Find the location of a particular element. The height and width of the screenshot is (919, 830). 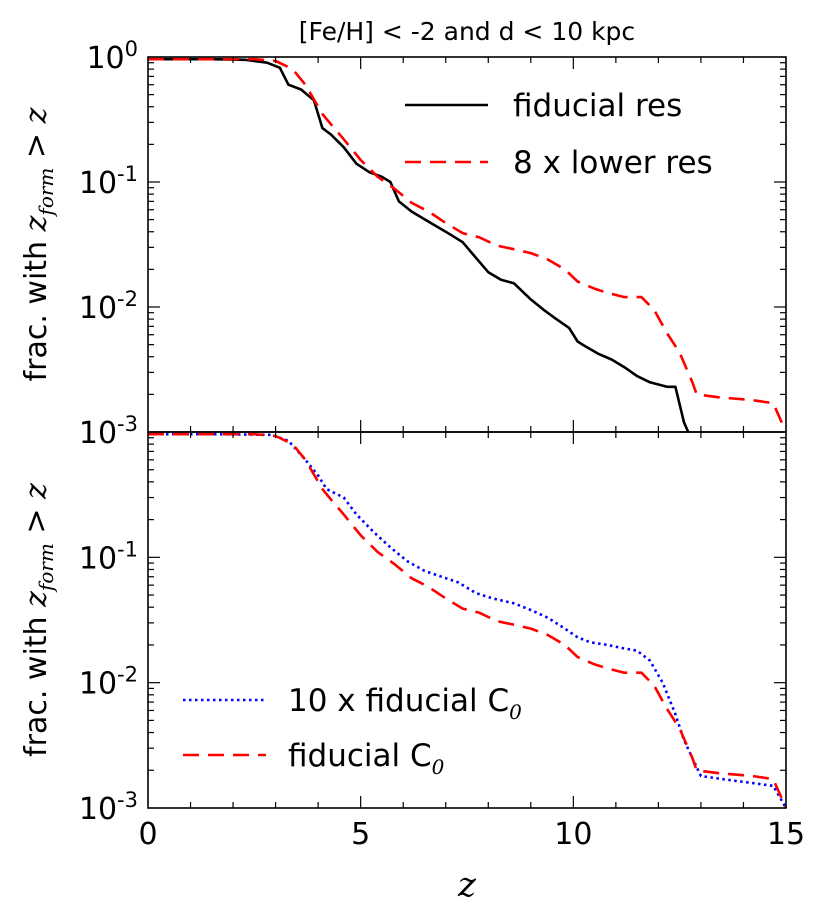

top-ytick-label-exp: -2 is located at coordinates (127, 299).